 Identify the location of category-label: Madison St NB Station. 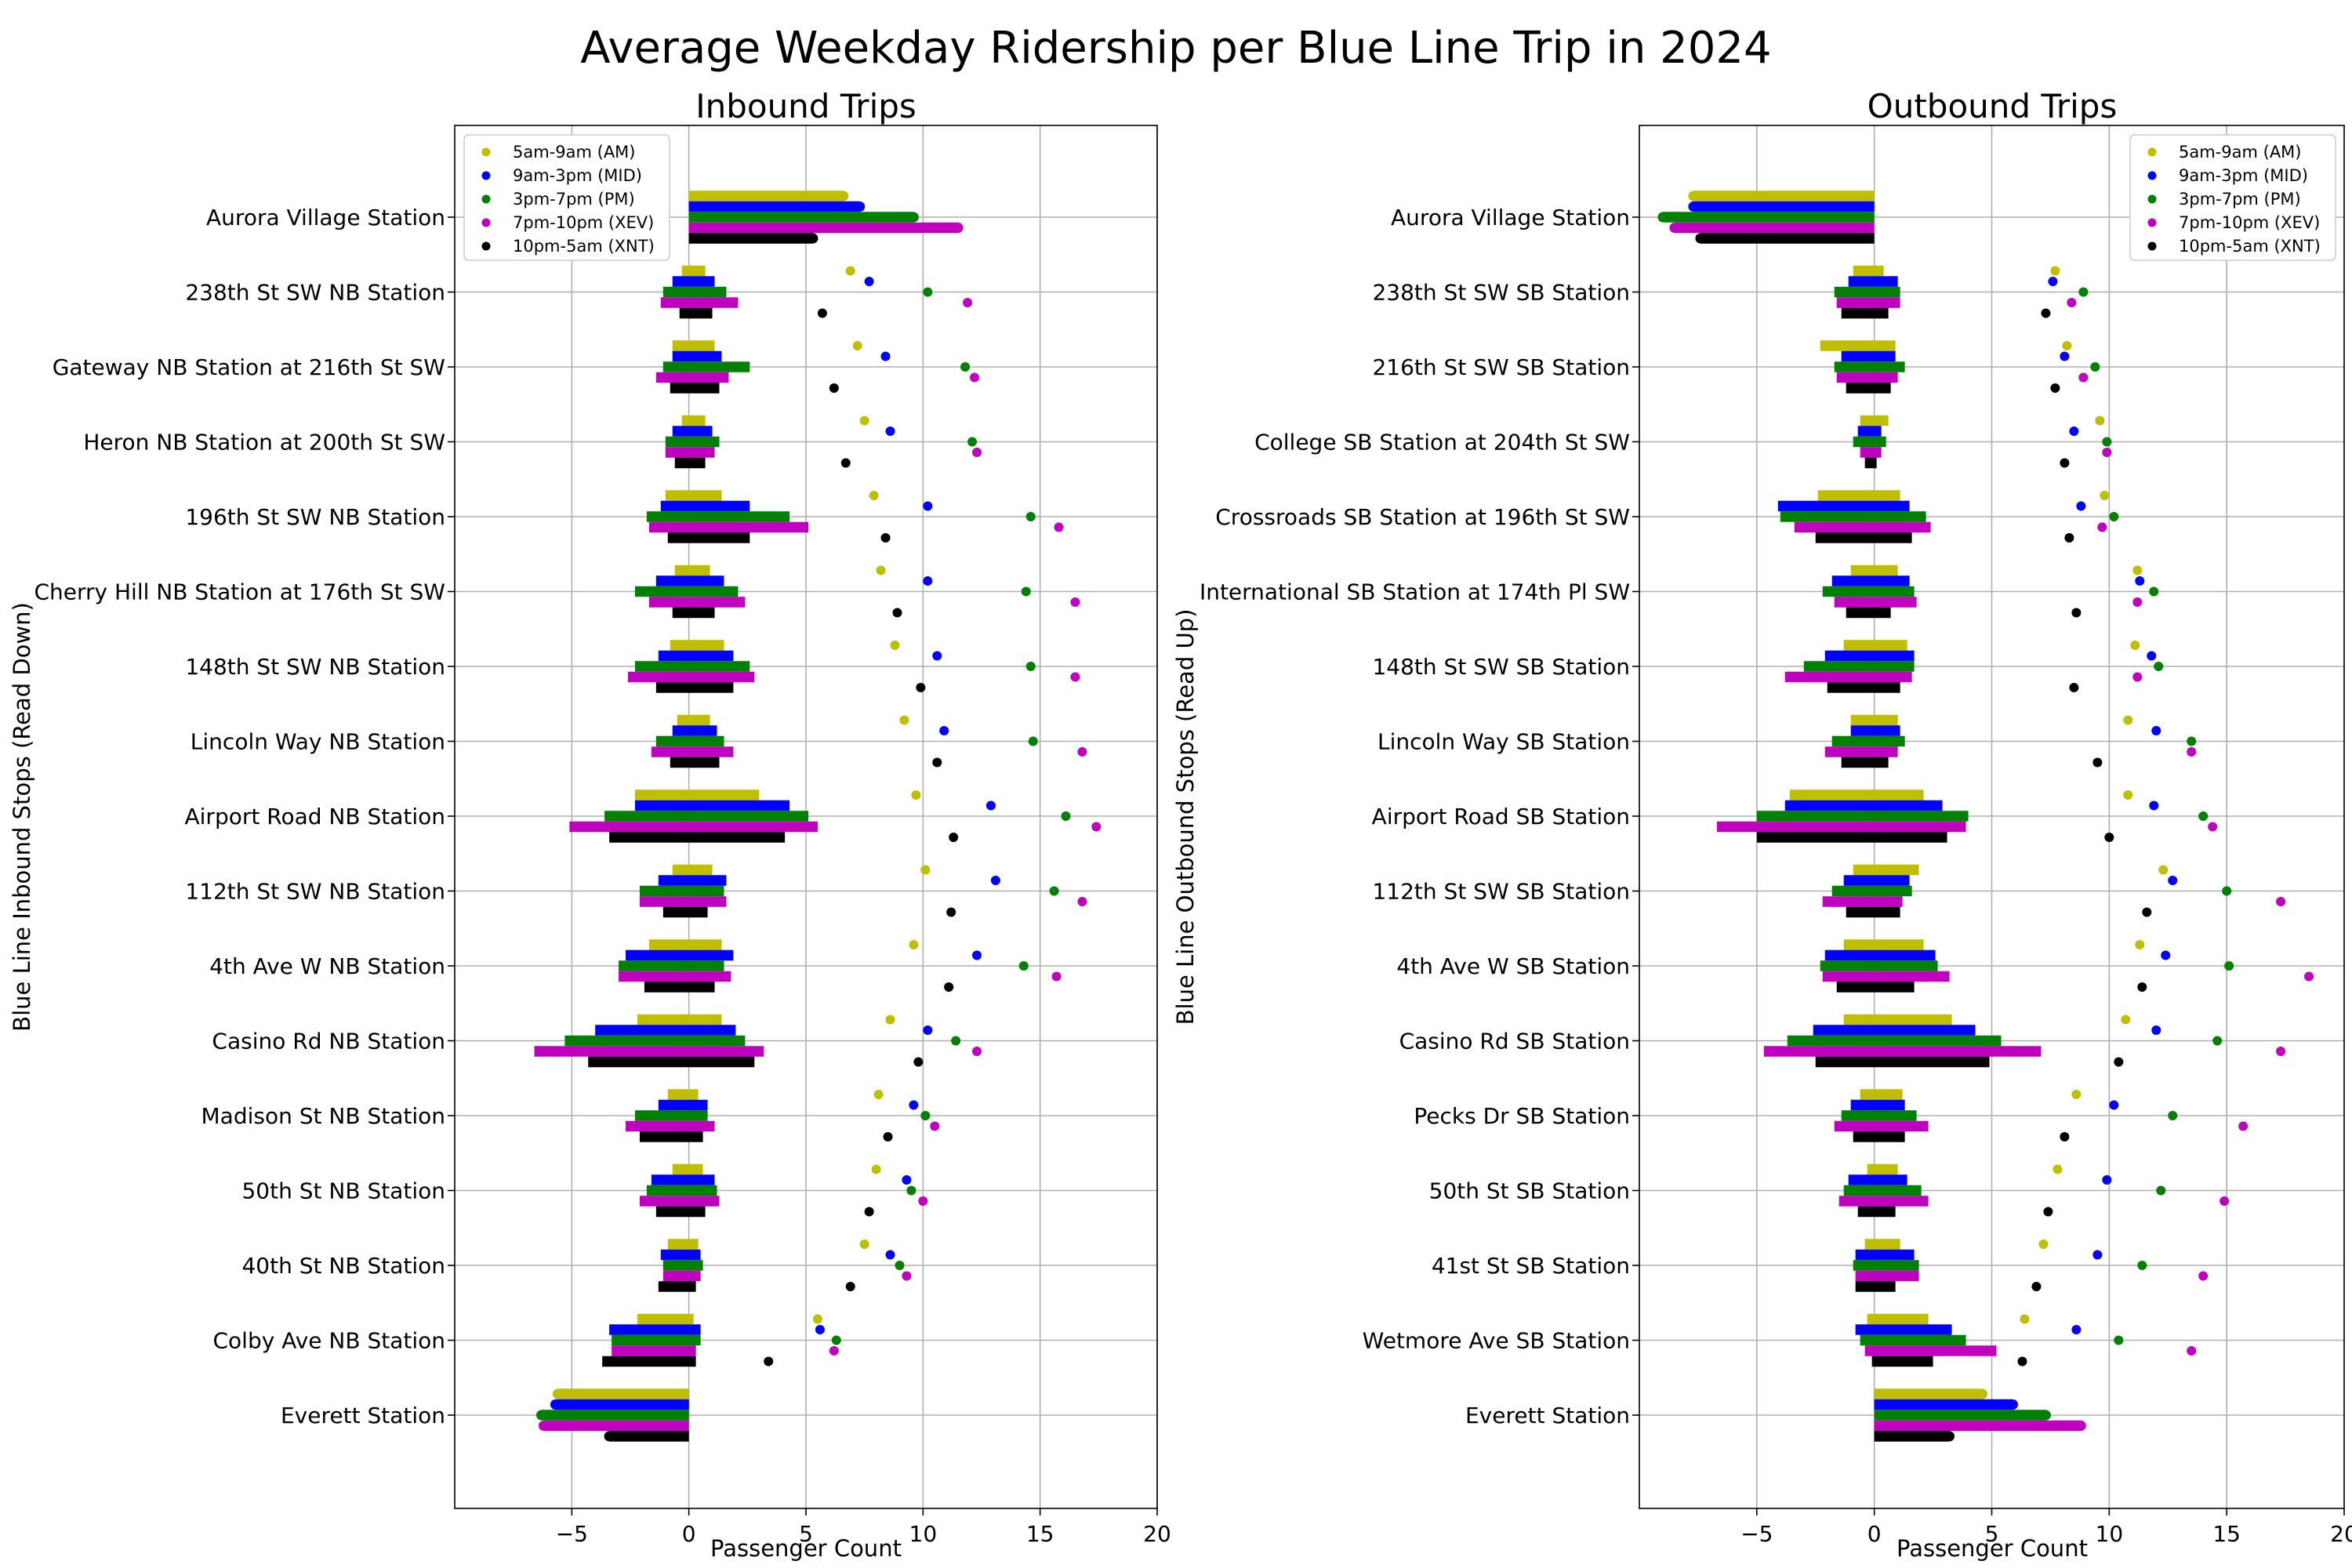
(323, 1116).